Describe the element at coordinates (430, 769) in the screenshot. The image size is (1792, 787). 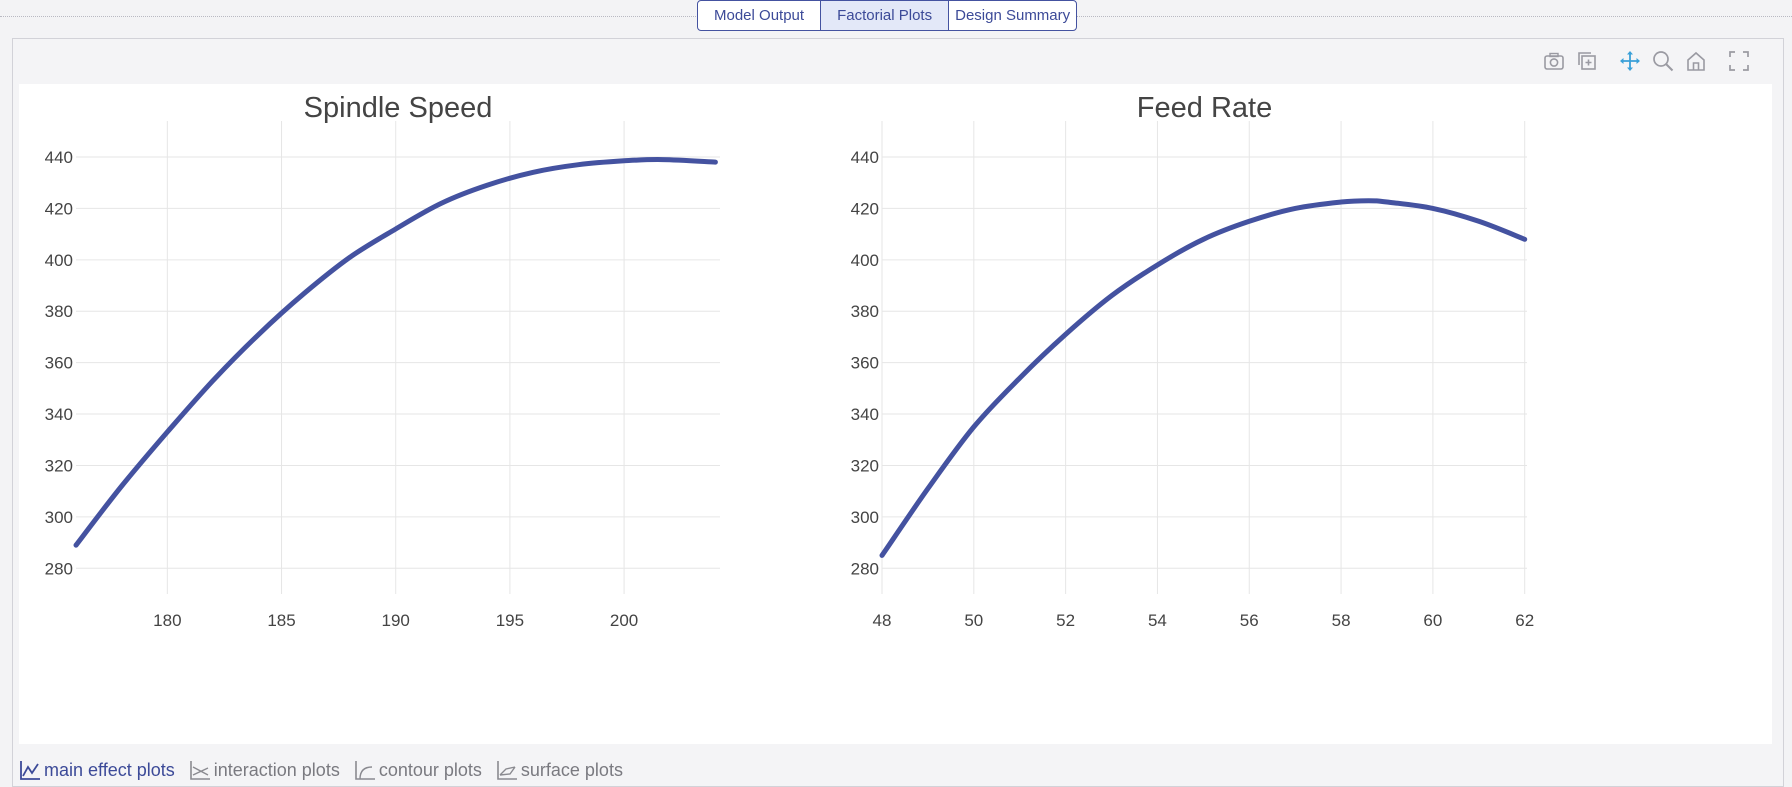
I see `tab-label: contour plots` at that location.